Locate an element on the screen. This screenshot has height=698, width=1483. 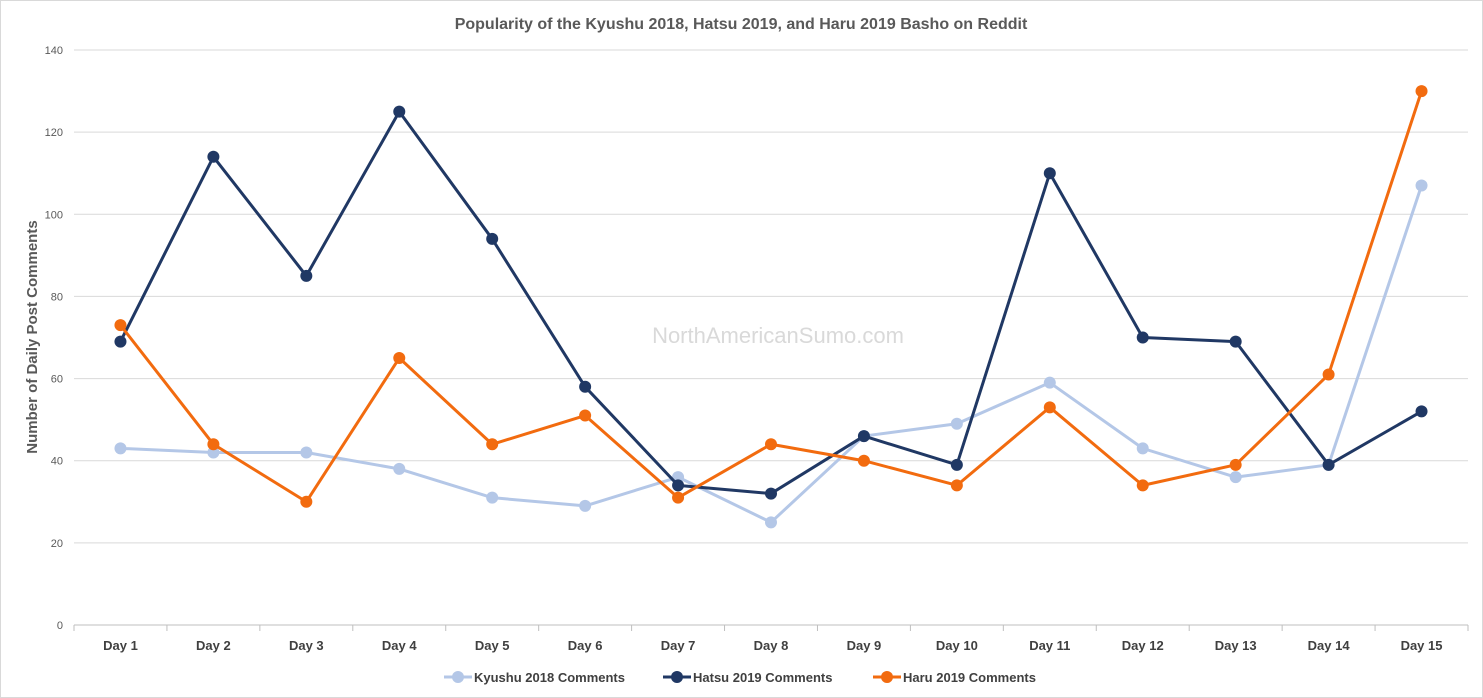
x-tick-label: Day 6 is located at coordinates (585, 645).